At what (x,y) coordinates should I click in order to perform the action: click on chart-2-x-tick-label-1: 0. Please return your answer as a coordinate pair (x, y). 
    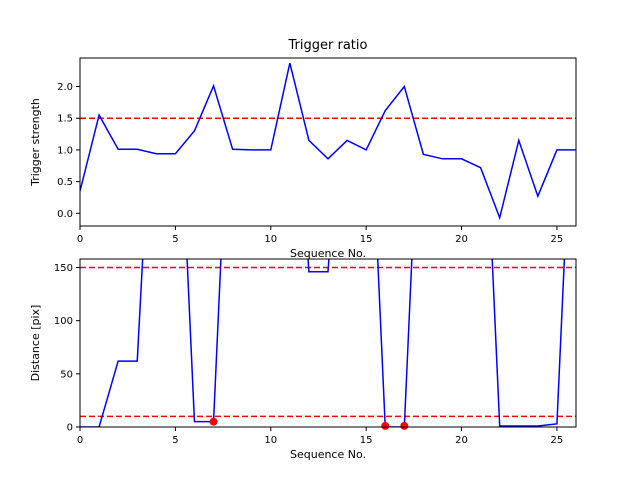
    Looking at the image, I should click on (80, 440).